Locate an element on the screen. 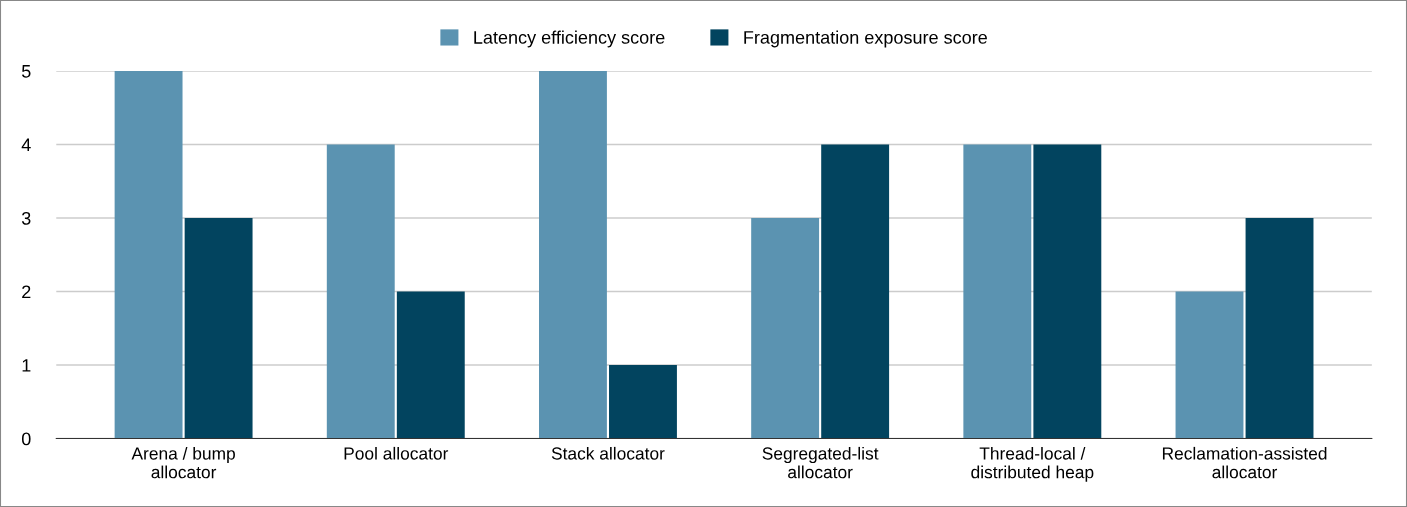 Image resolution: width=1407 pixels, height=507 pixels. y-tick-label: 3 is located at coordinates (26, 218).